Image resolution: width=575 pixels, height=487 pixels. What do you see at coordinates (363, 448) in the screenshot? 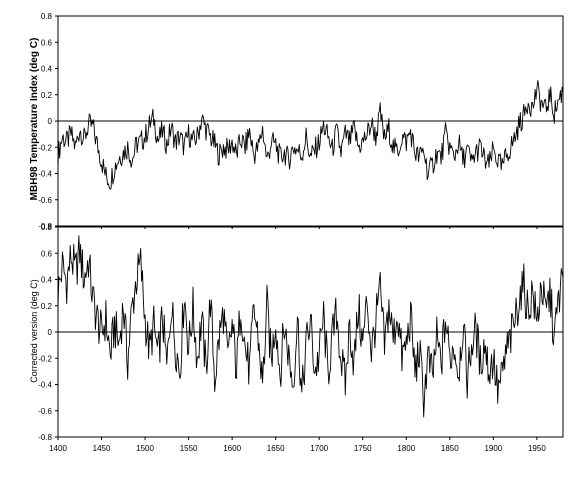
I see `x-tick-label: 1750` at bounding box center [363, 448].